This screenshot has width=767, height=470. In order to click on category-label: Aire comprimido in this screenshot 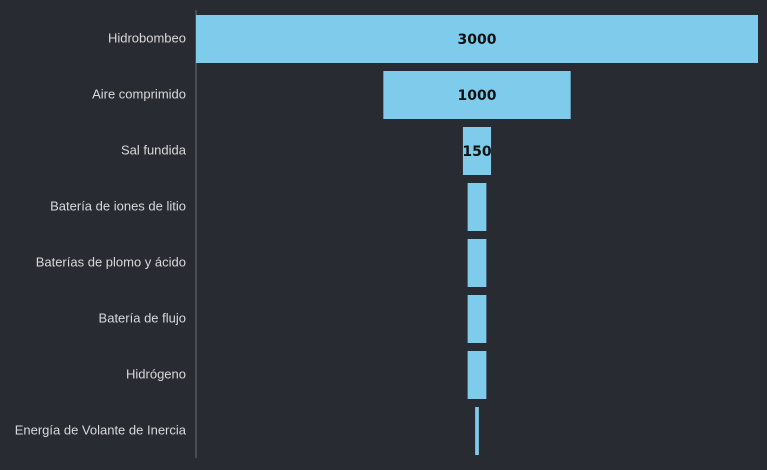, I will do `click(139, 93)`.